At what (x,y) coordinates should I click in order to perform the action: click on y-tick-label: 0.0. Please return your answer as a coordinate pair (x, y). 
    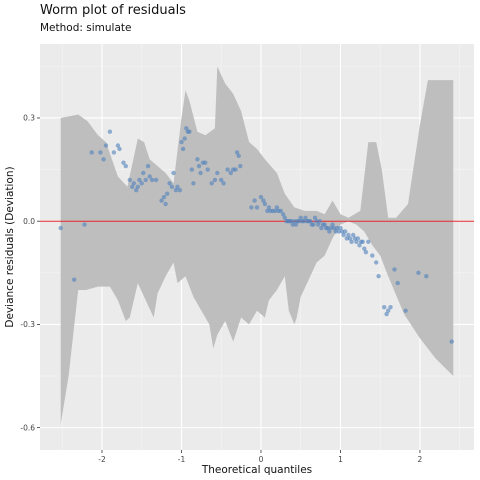
    Looking at the image, I should click on (29, 221).